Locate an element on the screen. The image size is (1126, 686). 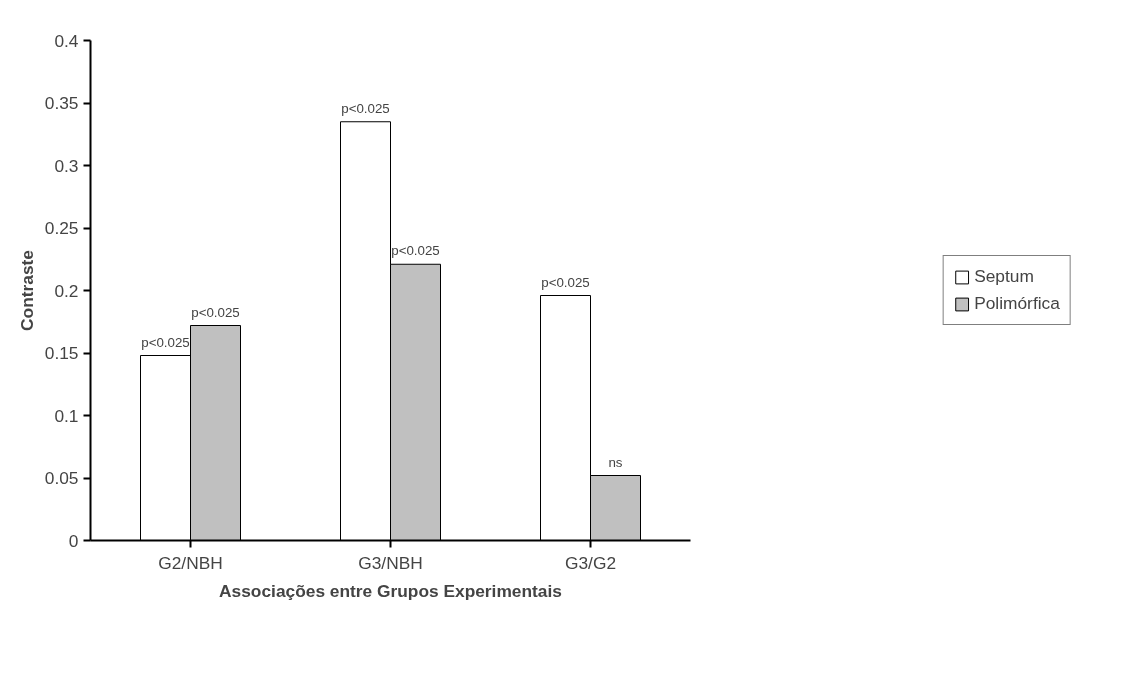
y-tick-label: 0.3 is located at coordinates (66, 165).